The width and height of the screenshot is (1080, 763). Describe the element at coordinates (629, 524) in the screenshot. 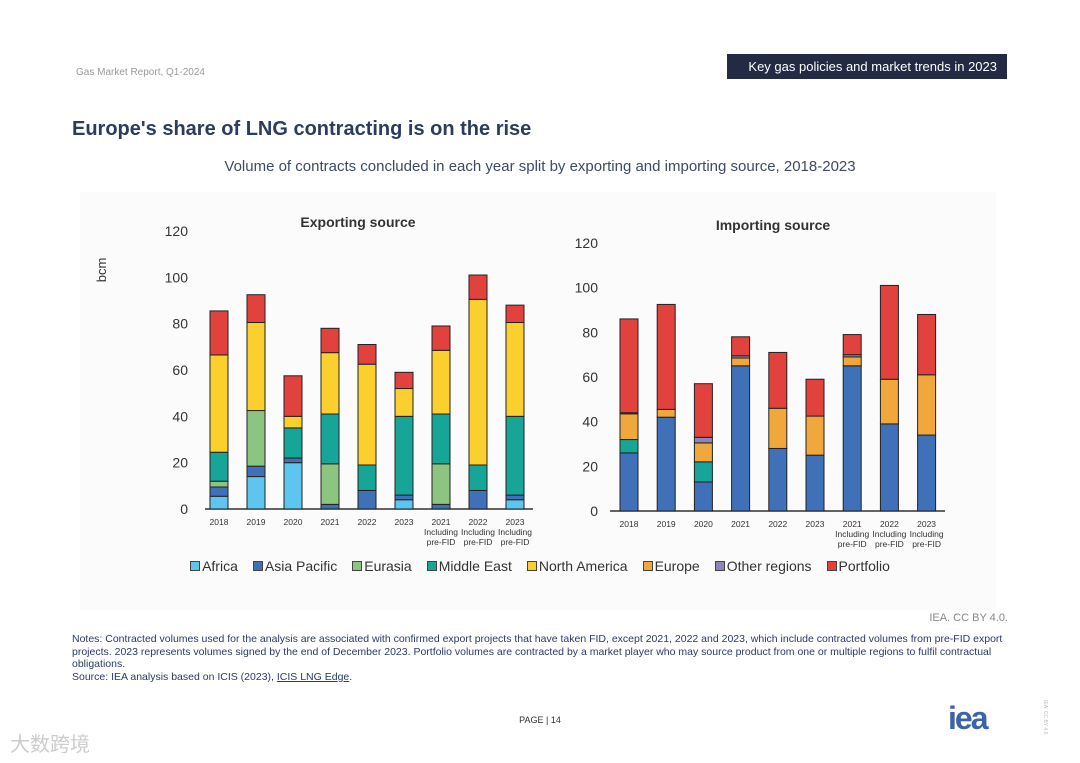

I see `x-tick-label: 2018` at that location.